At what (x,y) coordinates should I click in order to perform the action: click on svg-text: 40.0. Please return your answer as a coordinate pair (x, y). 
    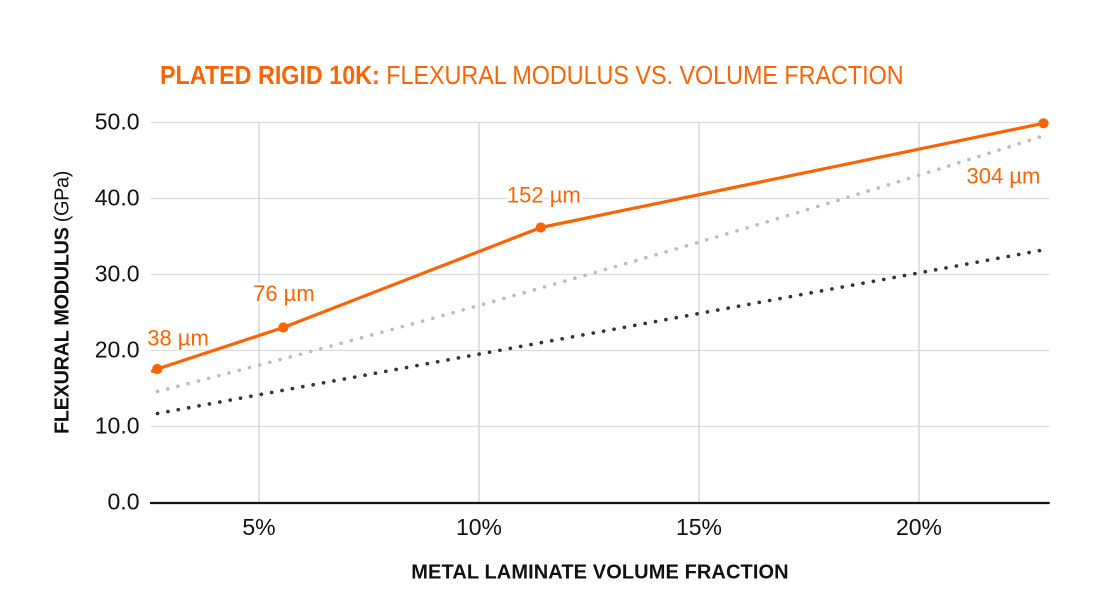
    Looking at the image, I should click on (117, 197).